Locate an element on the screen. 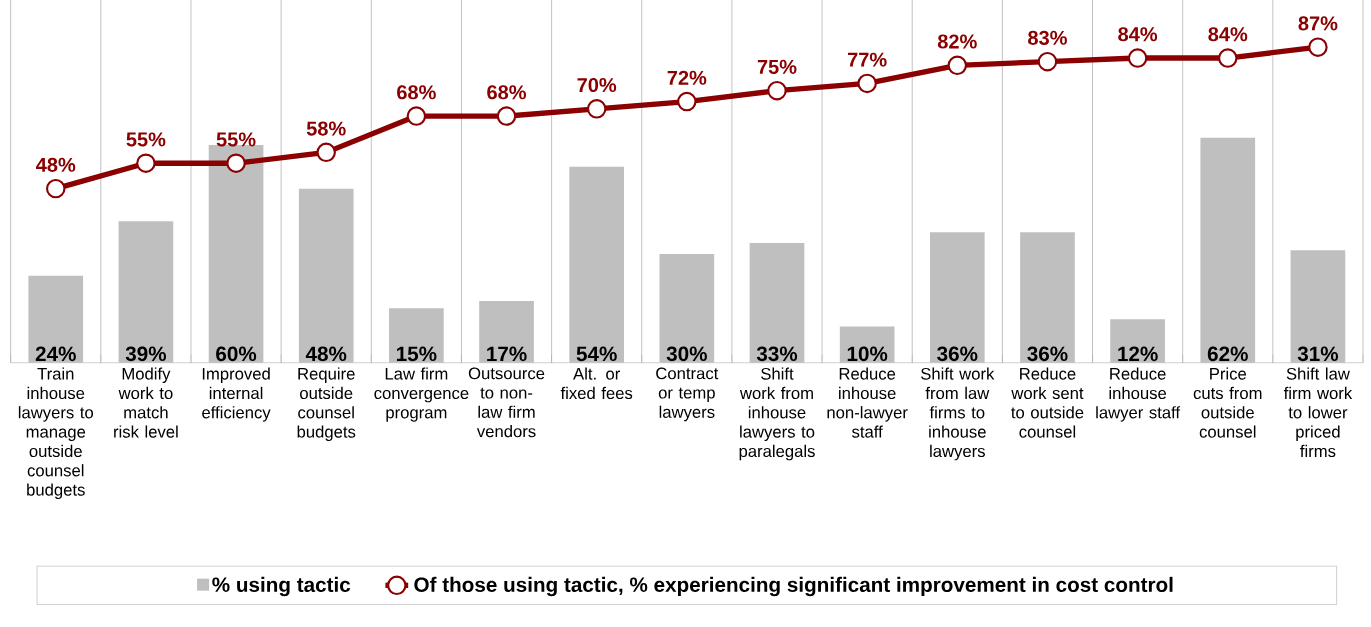 This screenshot has height=627, width=1371. data-label: 17% is located at coordinates (507, 354).